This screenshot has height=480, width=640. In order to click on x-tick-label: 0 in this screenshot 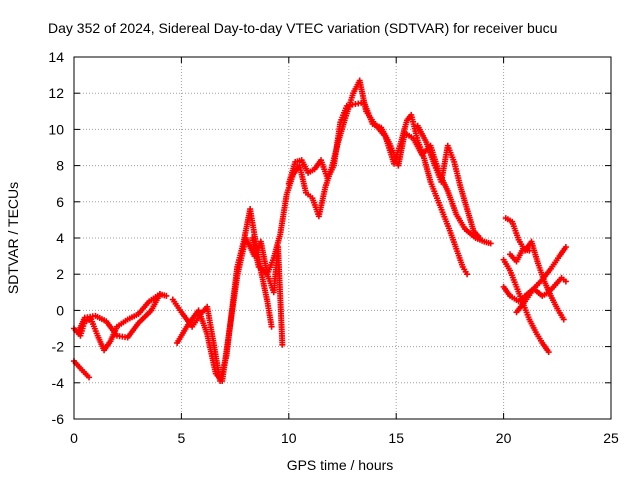, I will do `click(74, 438)`.